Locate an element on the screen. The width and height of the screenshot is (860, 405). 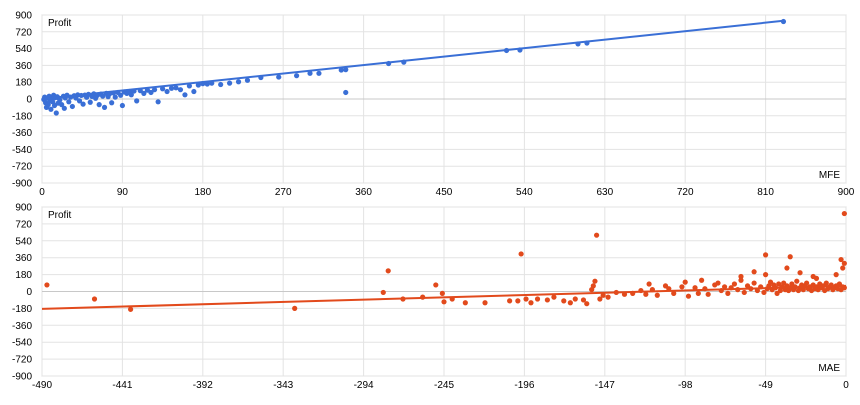
mfe-y-tick-label: 900 is located at coordinates (23, 16).